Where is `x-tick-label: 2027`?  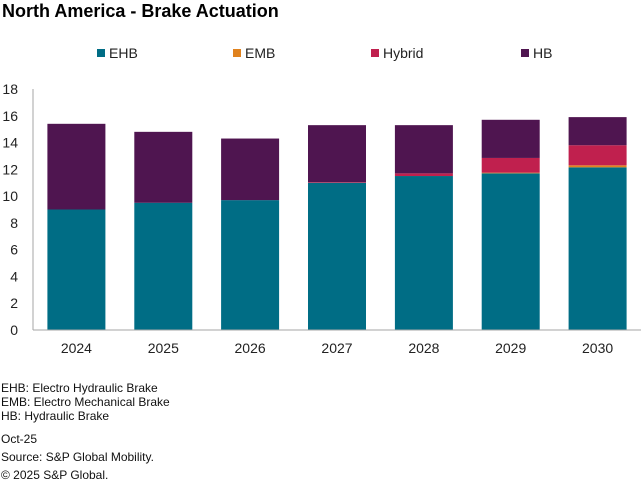 x-tick-label: 2027 is located at coordinates (336, 348).